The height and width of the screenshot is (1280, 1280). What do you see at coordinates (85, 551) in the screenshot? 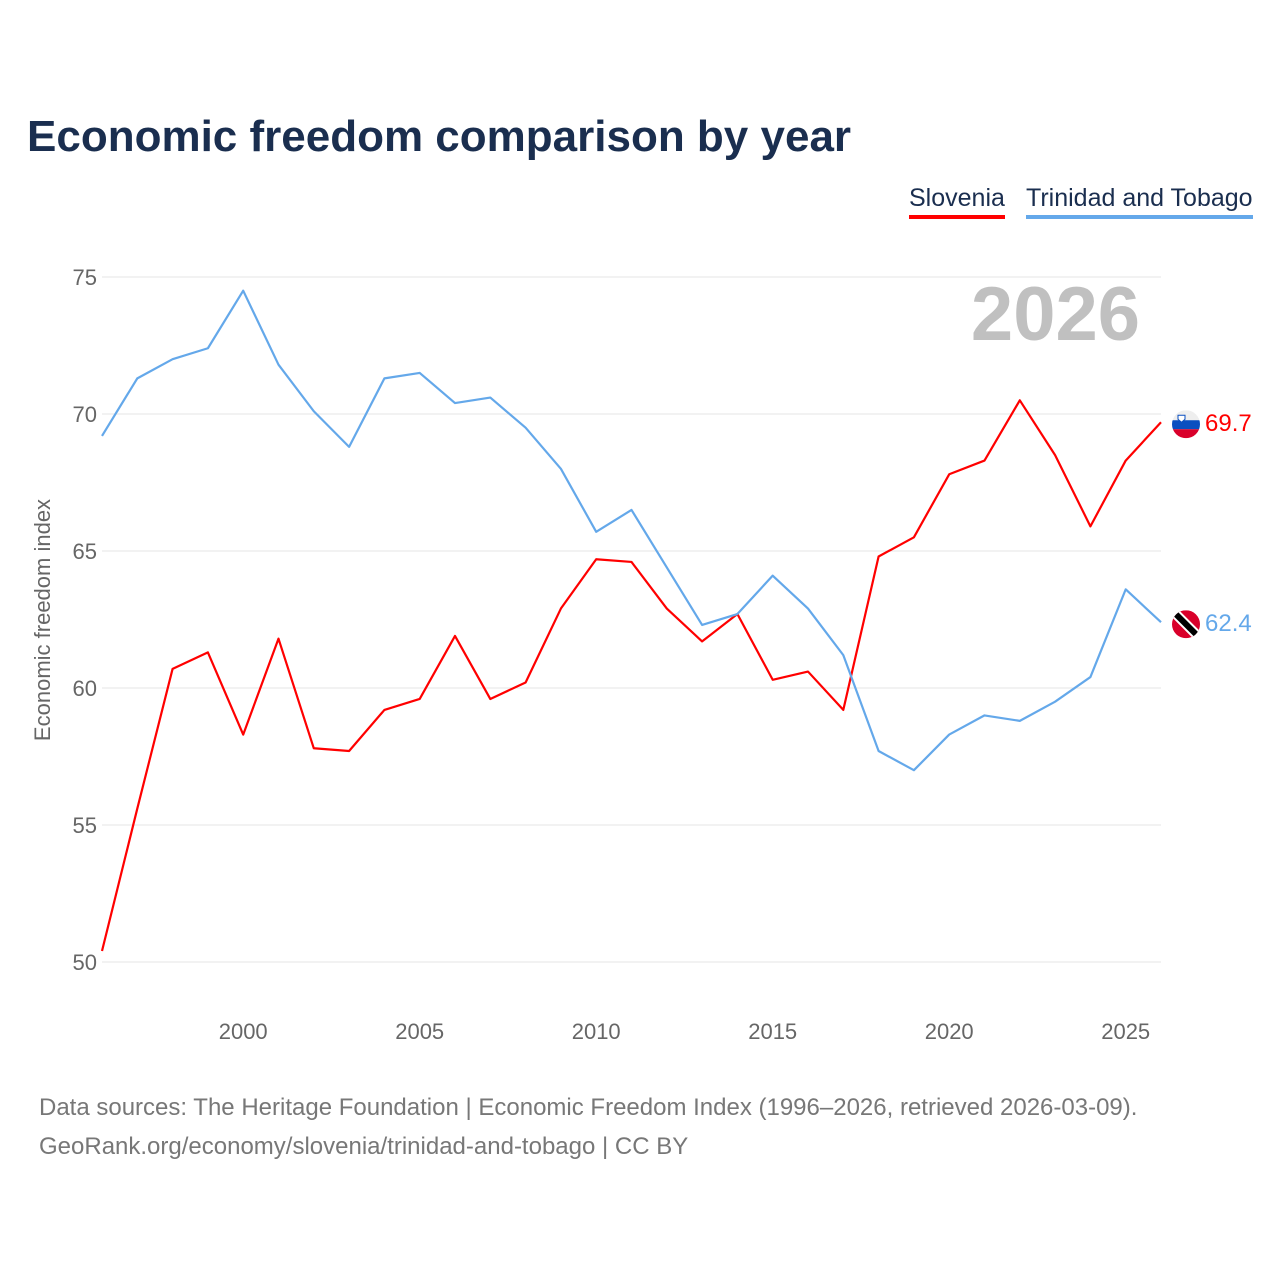
I see `y-tick-label: 65` at bounding box center [85, 551].